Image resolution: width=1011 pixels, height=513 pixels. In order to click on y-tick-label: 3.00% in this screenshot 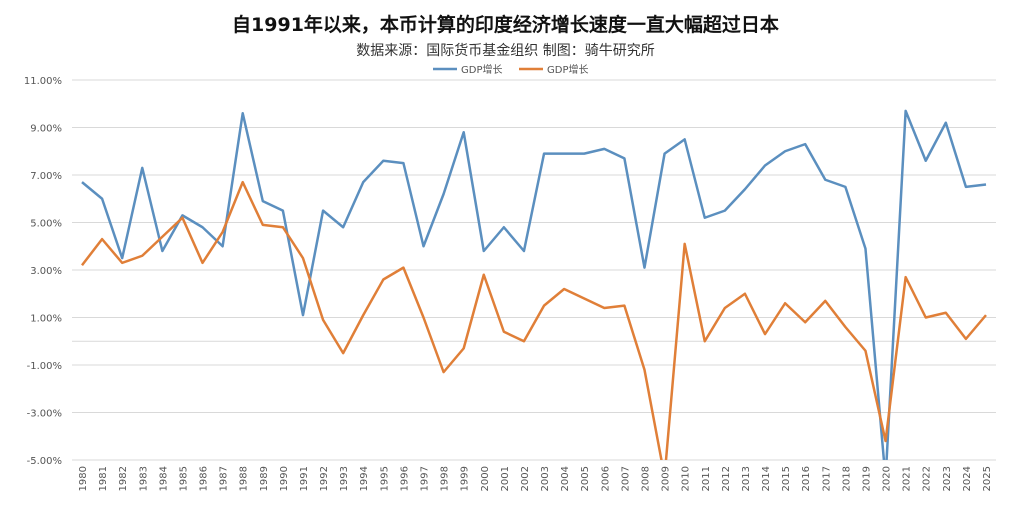, I will do `click(46, 271)`.